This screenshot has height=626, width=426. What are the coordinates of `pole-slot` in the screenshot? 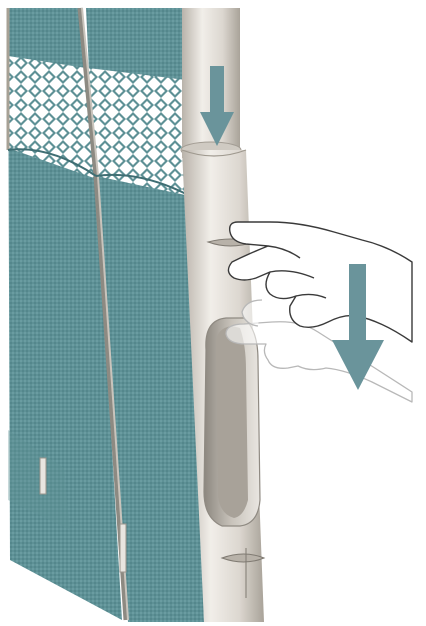 It's located at (232, 422).